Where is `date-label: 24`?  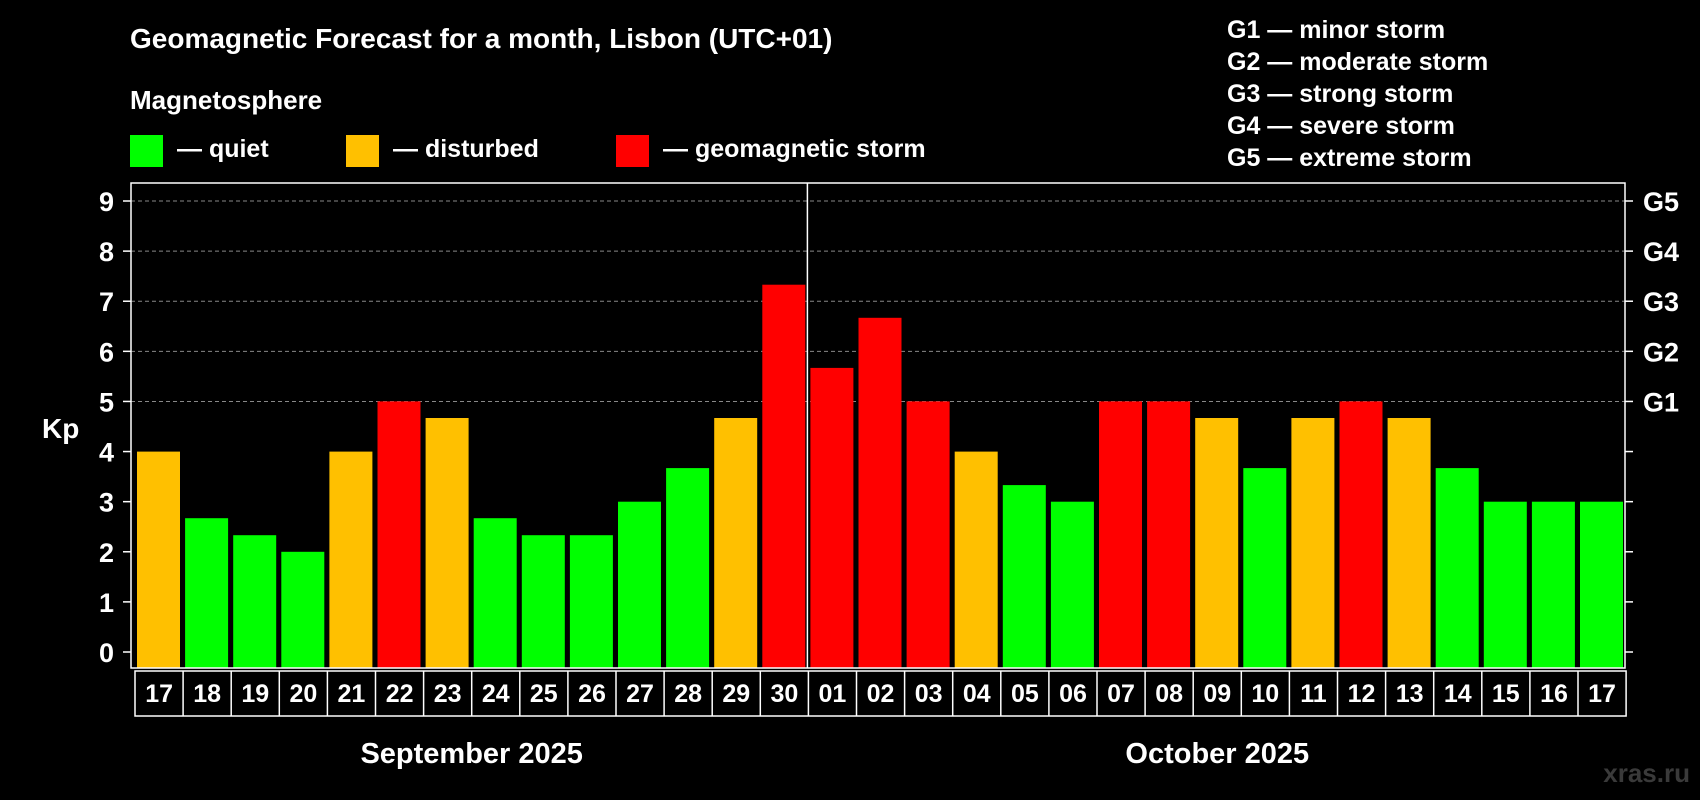
date-label: 24 is located at coordinates (496, 694).